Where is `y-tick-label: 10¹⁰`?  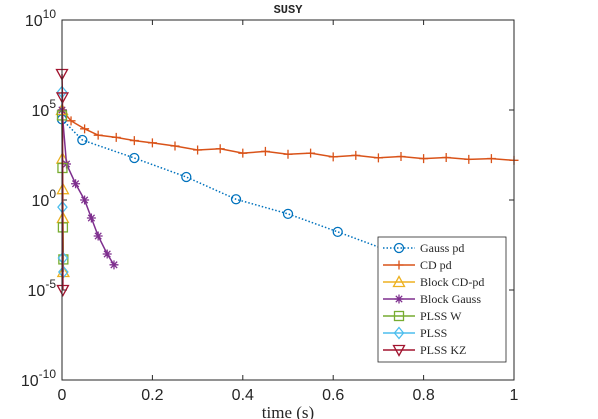 y-tick-label: 10¹⁰ is located at coordinates (40, 18).